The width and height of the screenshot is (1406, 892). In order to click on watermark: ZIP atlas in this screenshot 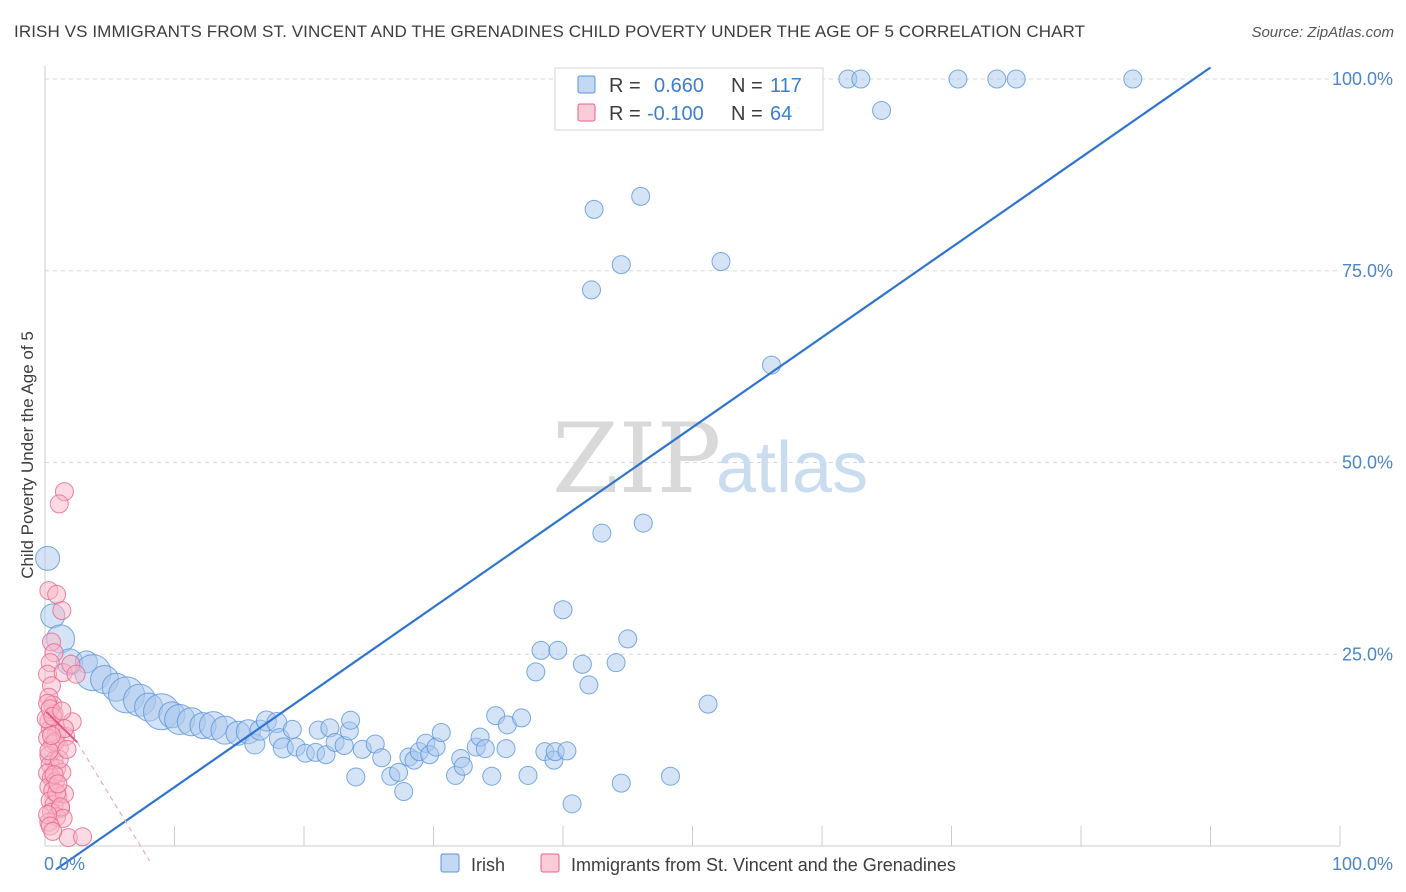, I will do `click(710, 459)`.